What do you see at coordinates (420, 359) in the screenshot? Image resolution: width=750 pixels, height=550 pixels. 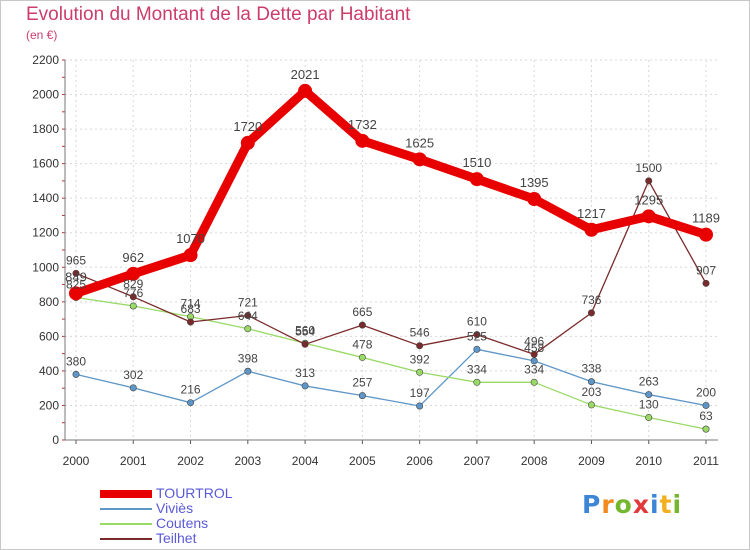 I see `data-label: 392` at bounding box center [420, 359].